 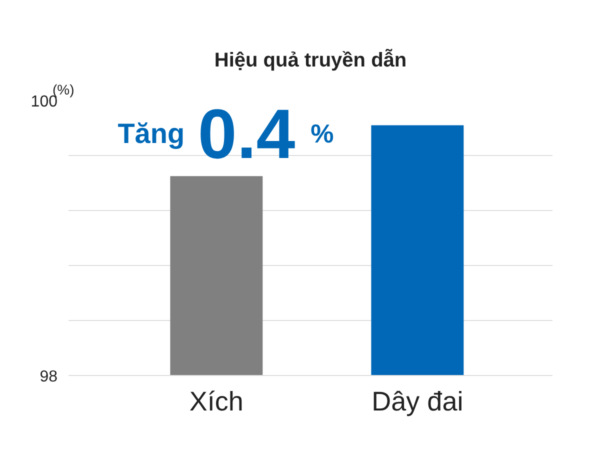 What do you see at coordinates (216, 401) in the screenshot?
I see `x-tick-label: Xích` at bounding box center [216, 401].